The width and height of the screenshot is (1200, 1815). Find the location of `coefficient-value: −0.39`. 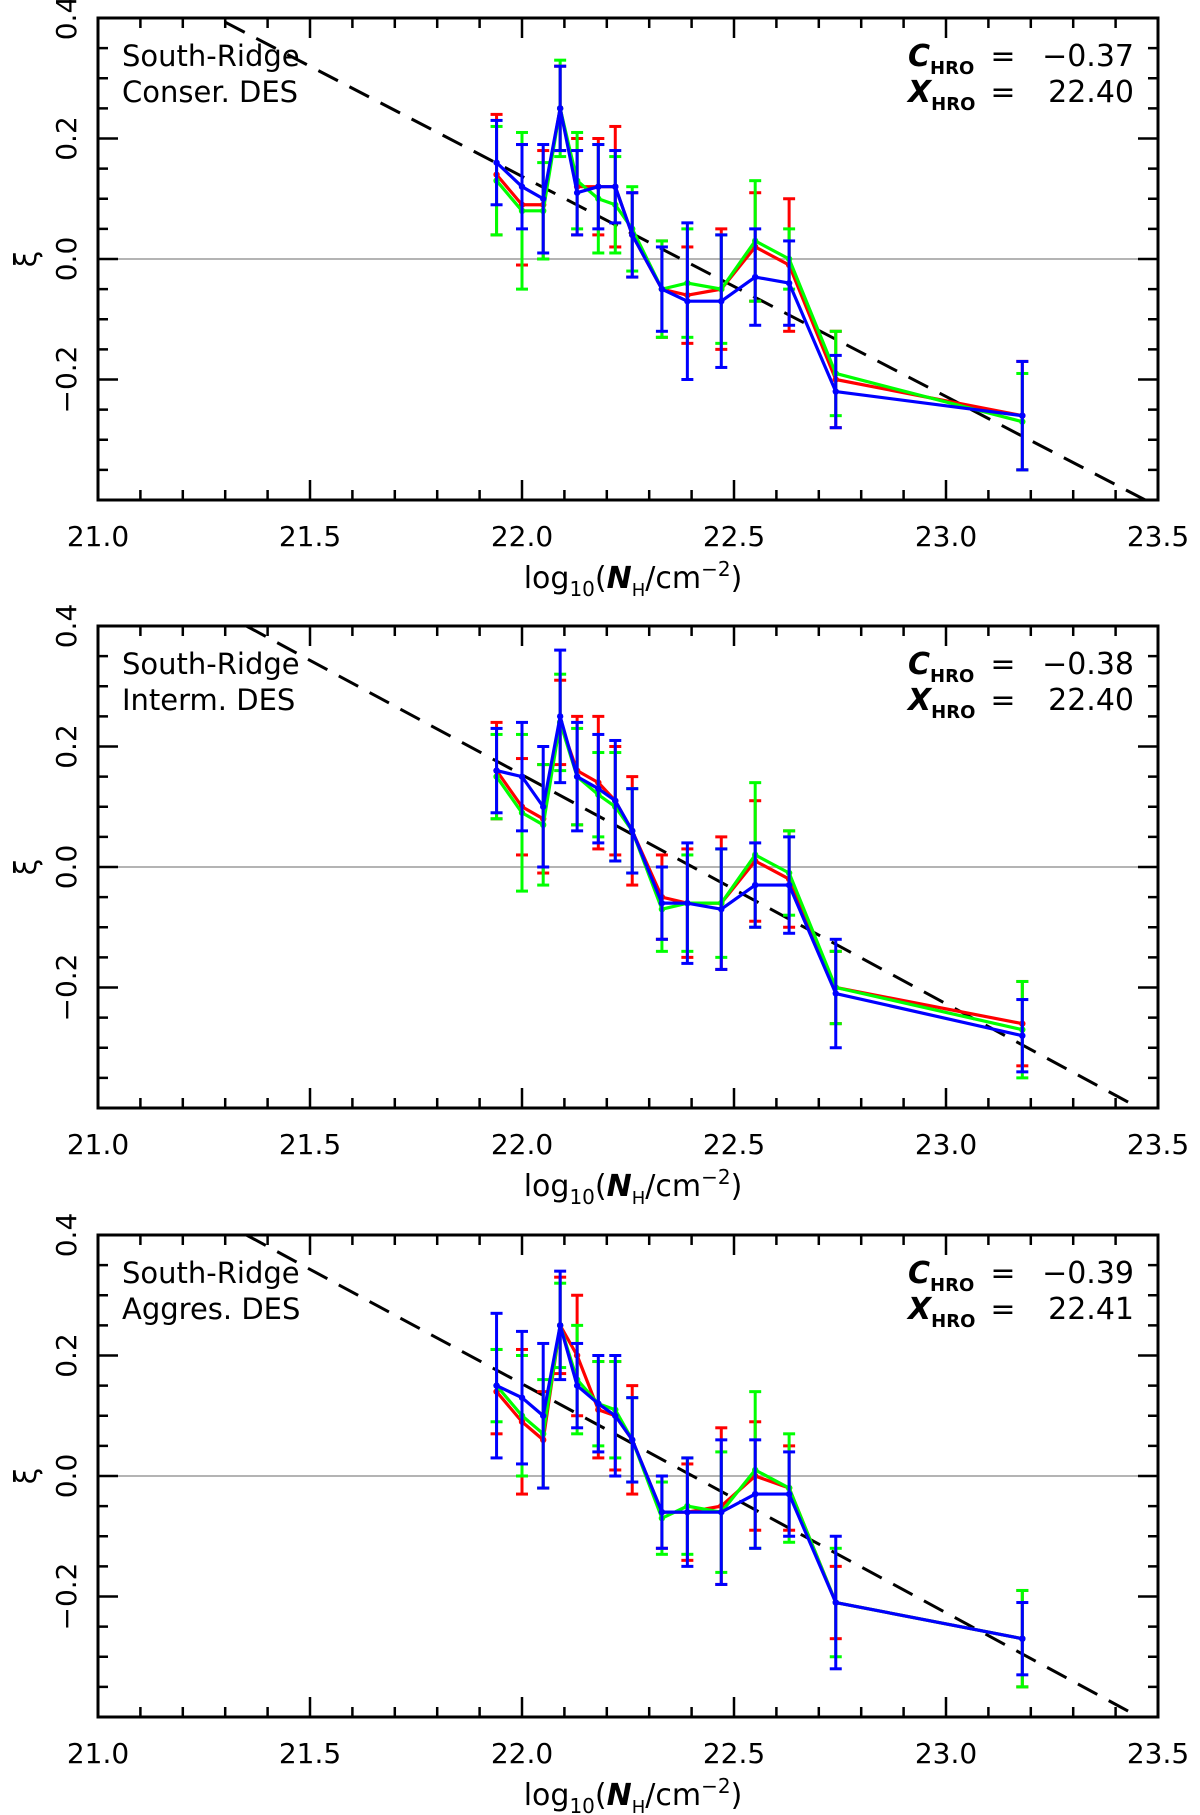

coefficient-value: −0.39 is located at coordinates (1088, 1273).